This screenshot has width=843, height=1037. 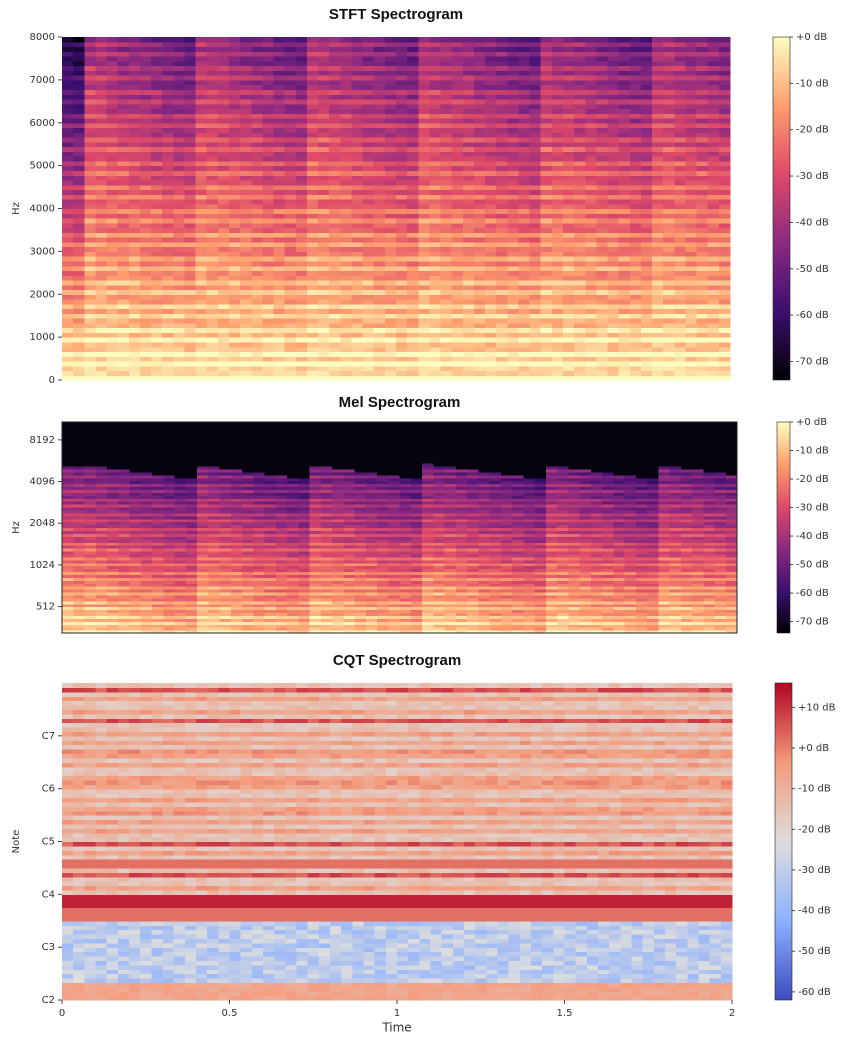 I want to click on x-tick-label: 0.5, so click(x=230, y=1013).